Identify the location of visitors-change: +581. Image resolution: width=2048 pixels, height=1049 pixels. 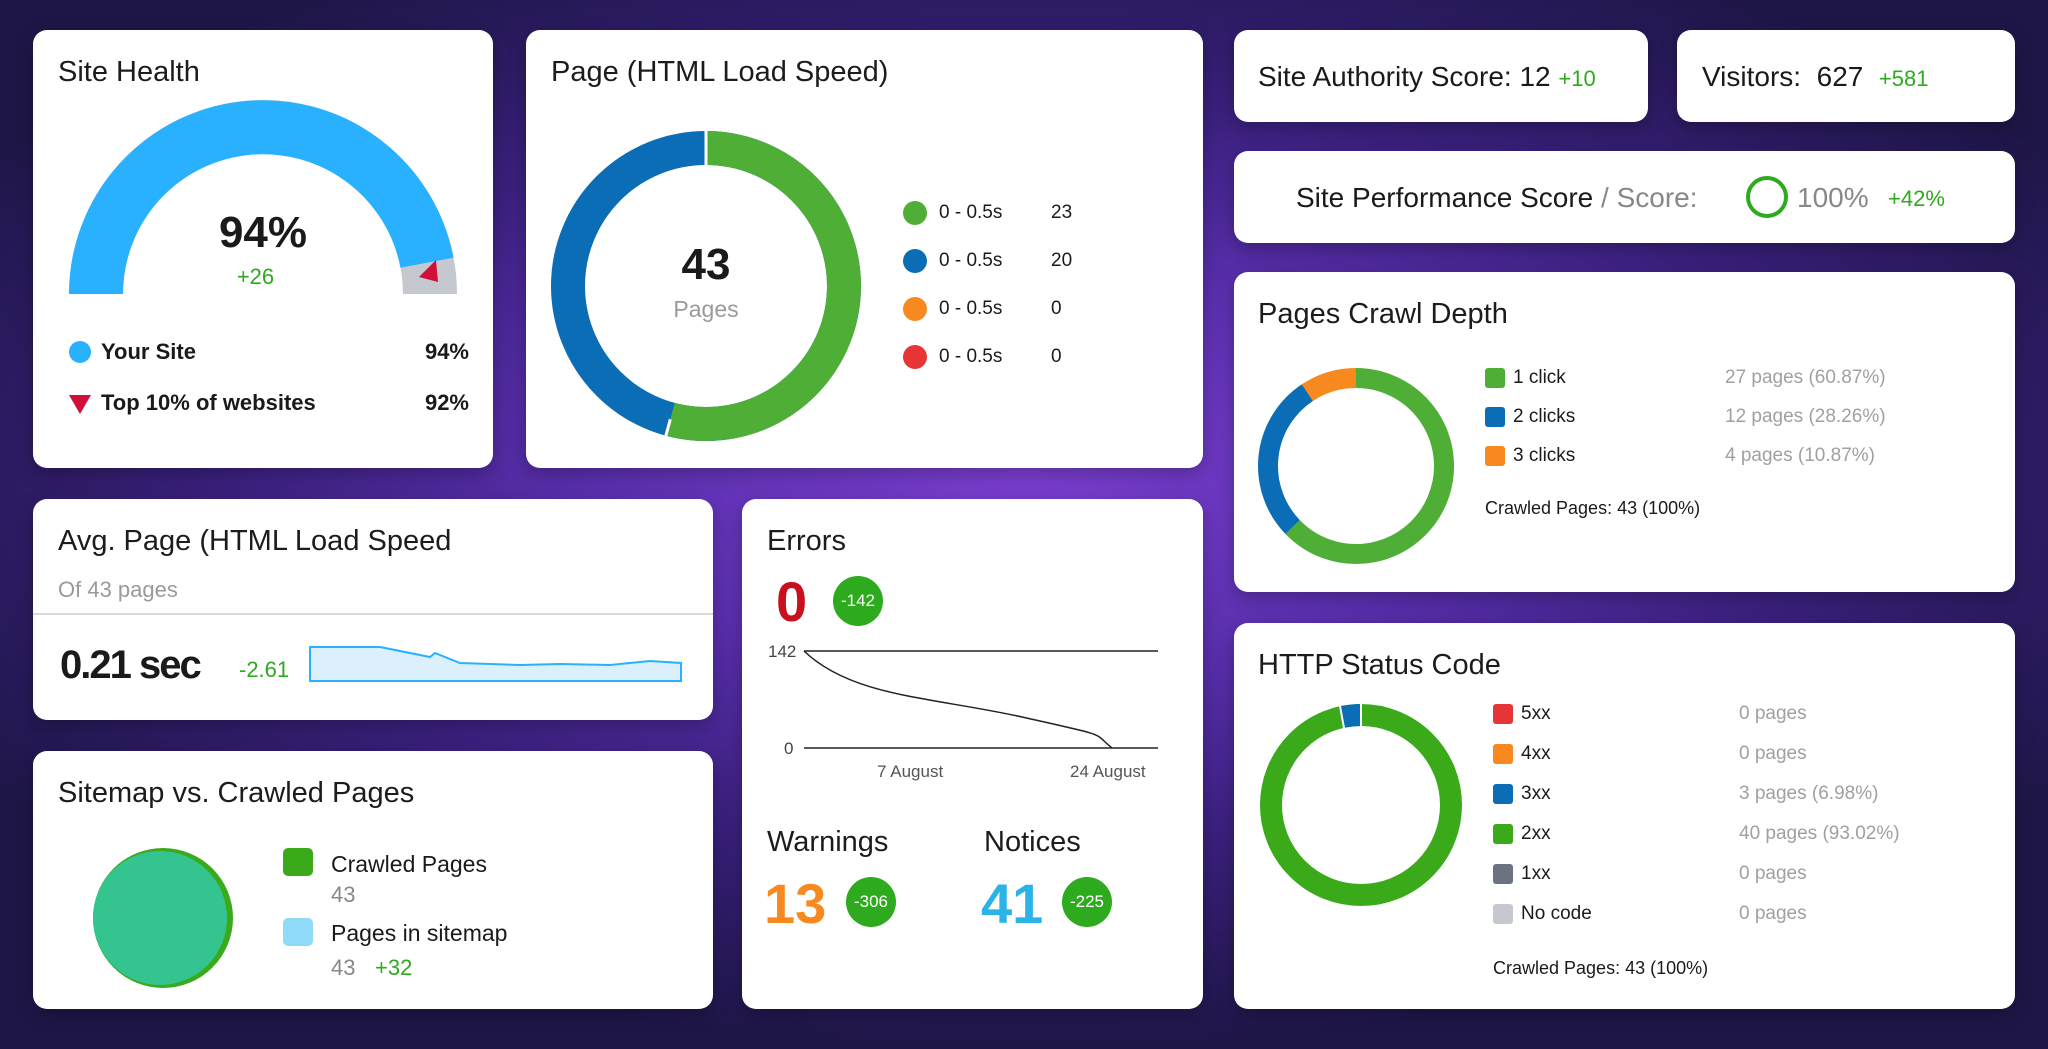
(1903, 78).